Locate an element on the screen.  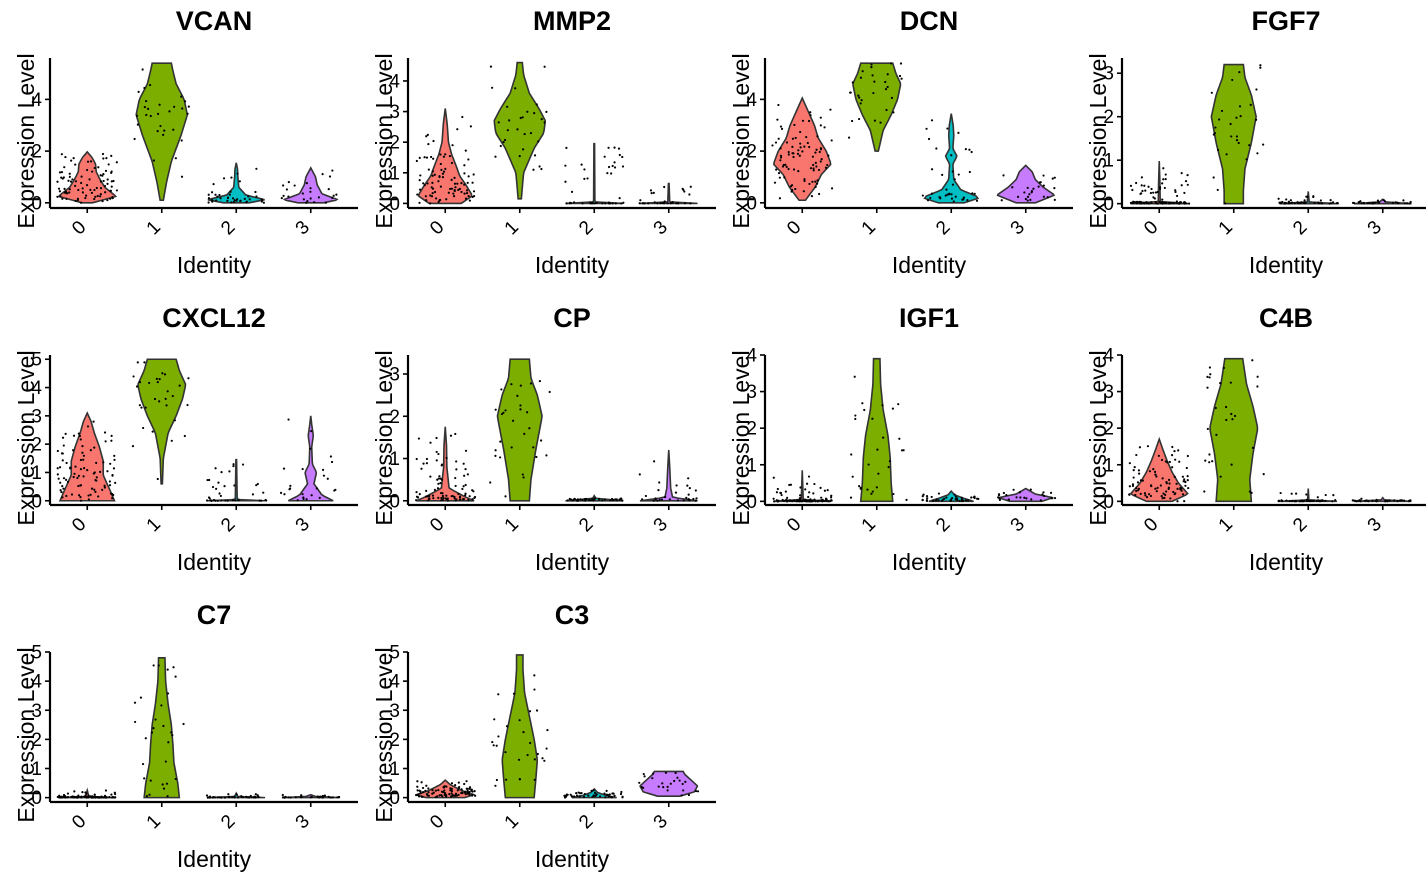
y-tick-label: 3 is located at coordinates (1108, 392).